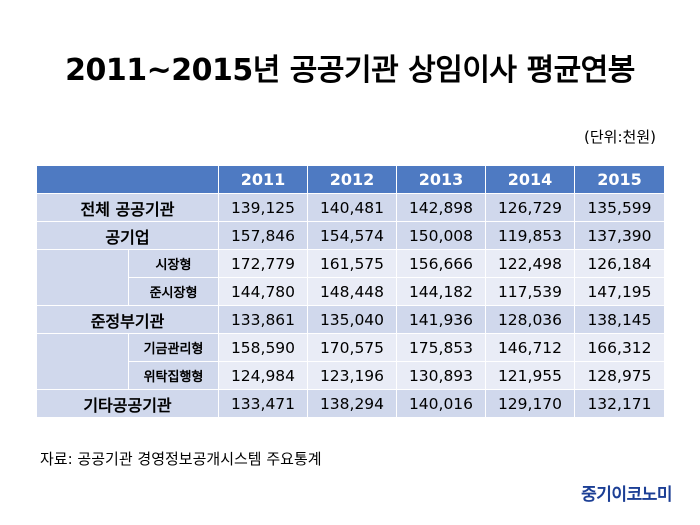  What do you see at coordinates (127, 319) in the screenshot?
I see `row-label: 준정부기관` at bounding box center [127, 319].